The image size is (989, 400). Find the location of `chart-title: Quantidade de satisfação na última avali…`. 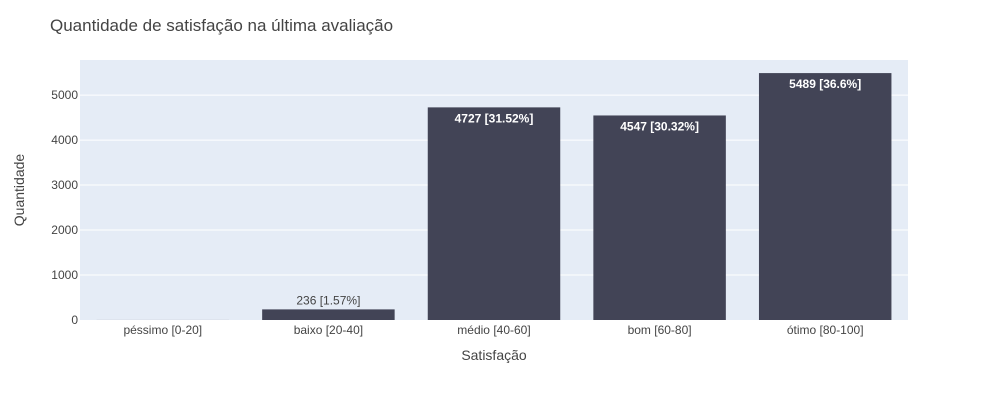

chart-title: Quantidade de satisfação na última avali… is located at coordinates (221, 25).